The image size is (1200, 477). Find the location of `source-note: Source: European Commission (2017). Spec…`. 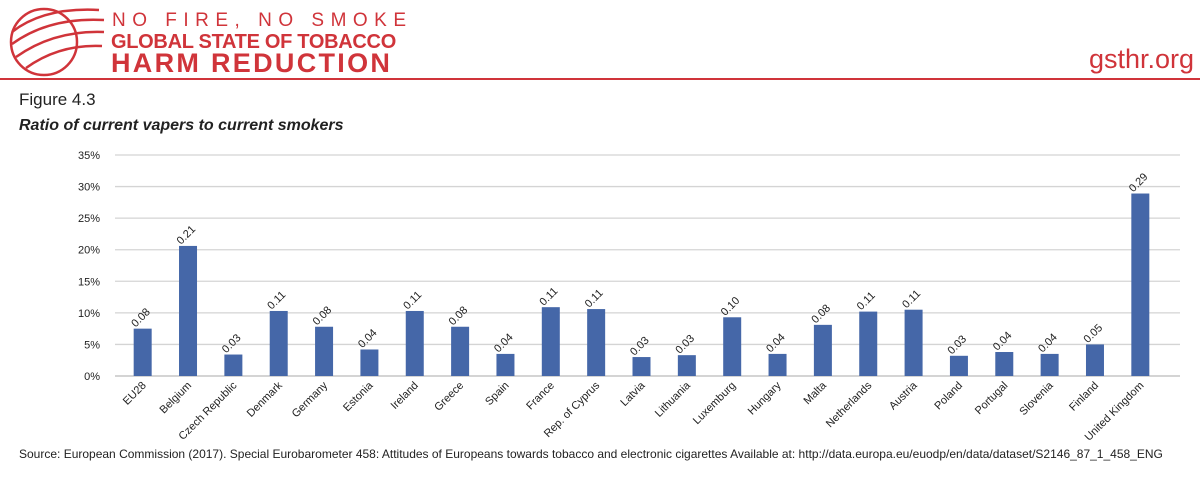

source-note: Source: European Commission (2017). Spec… is located at coordinates (591, 454).